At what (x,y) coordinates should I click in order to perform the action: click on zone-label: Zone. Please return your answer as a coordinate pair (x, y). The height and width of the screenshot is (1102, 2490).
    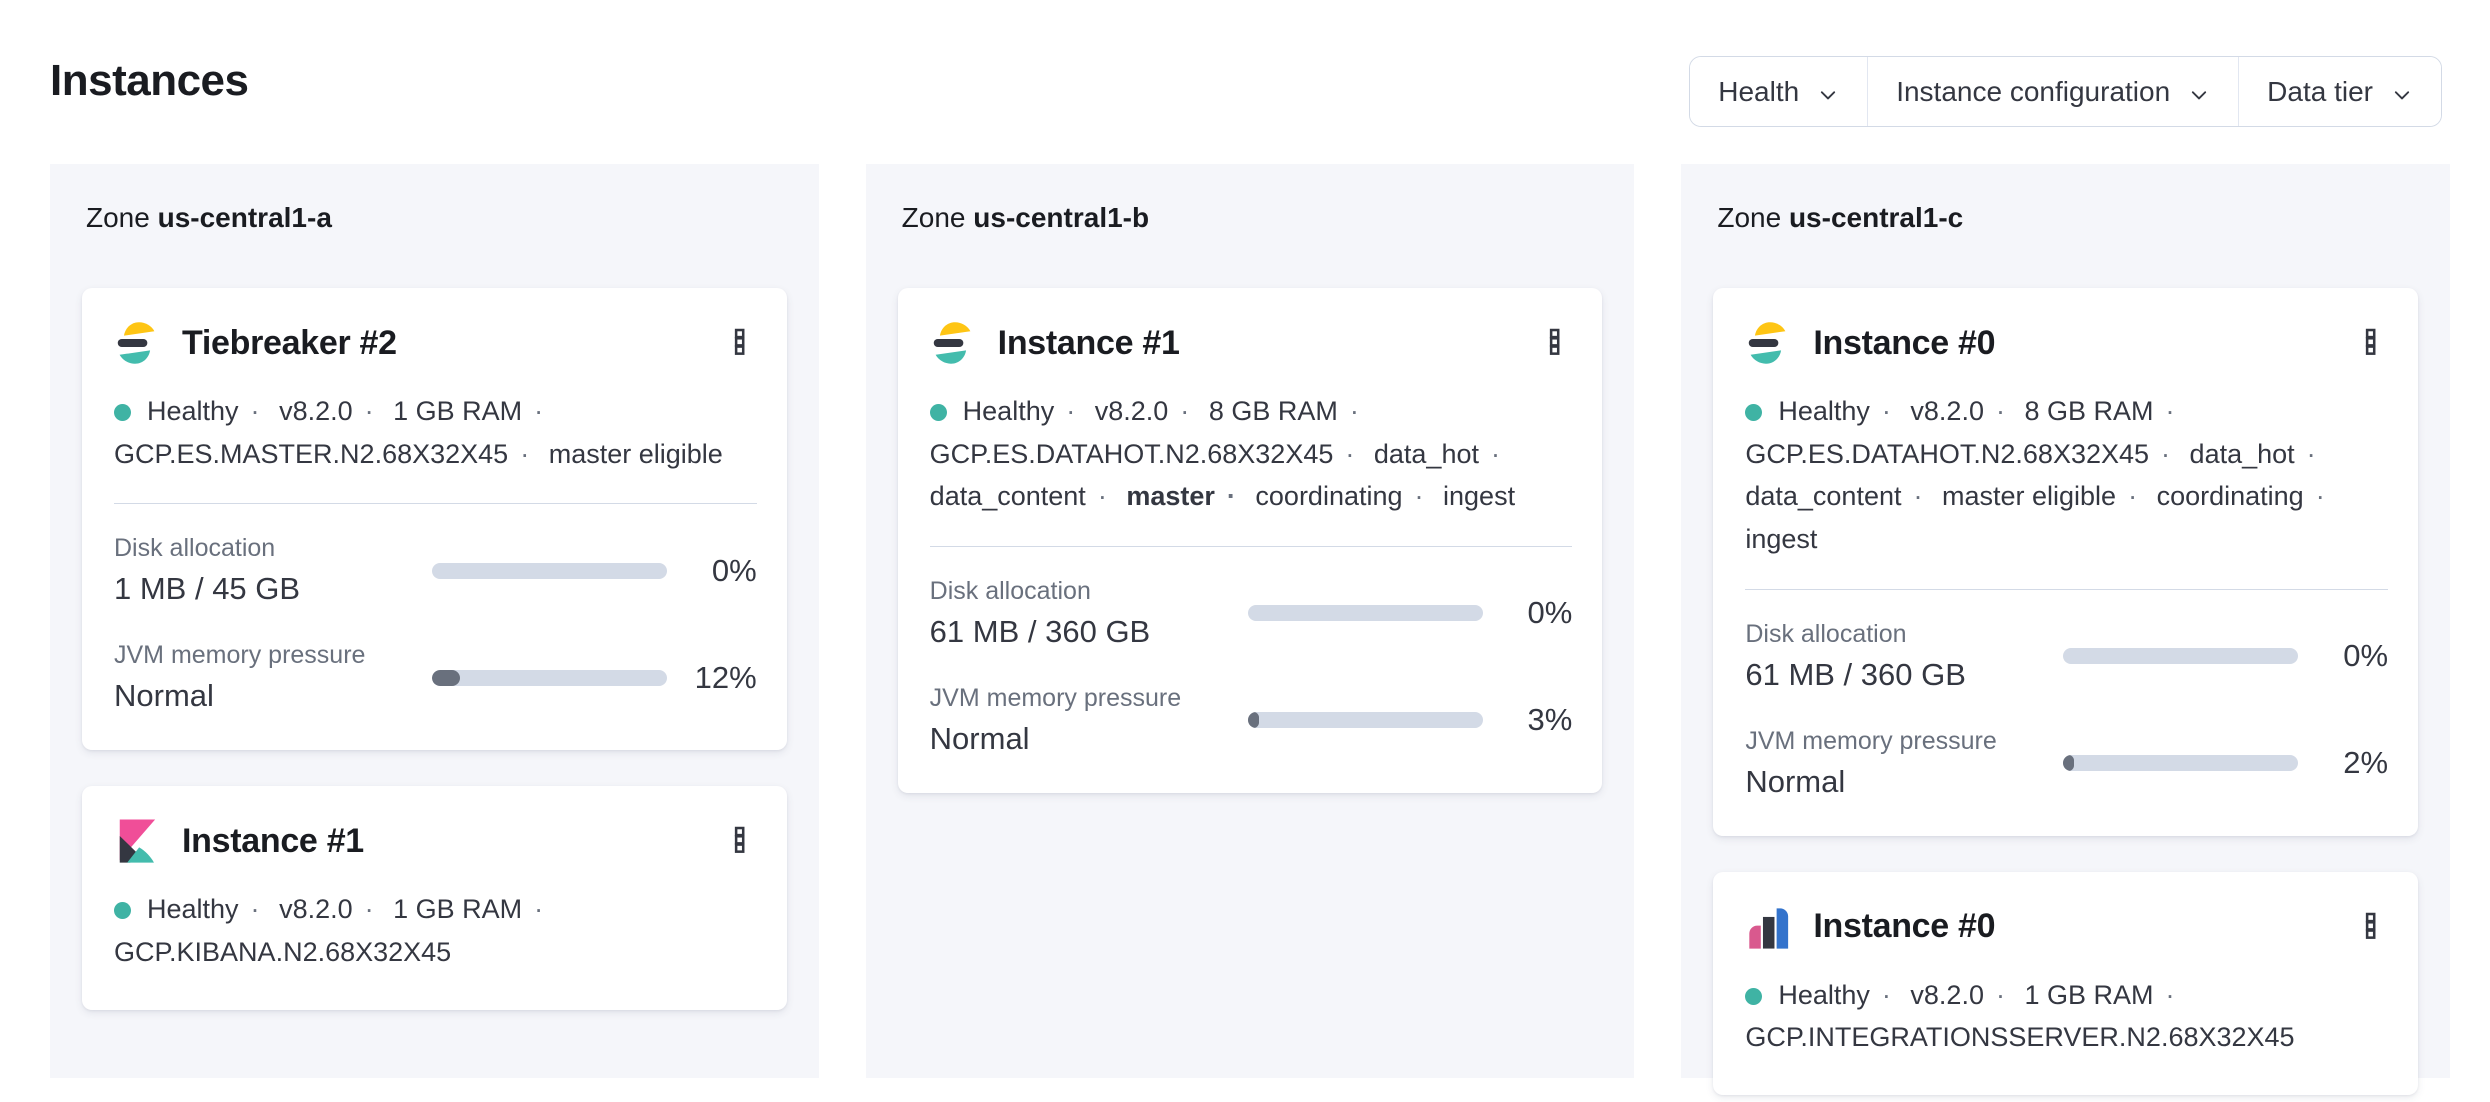
    Looking at the image, I should click on (118, 217).